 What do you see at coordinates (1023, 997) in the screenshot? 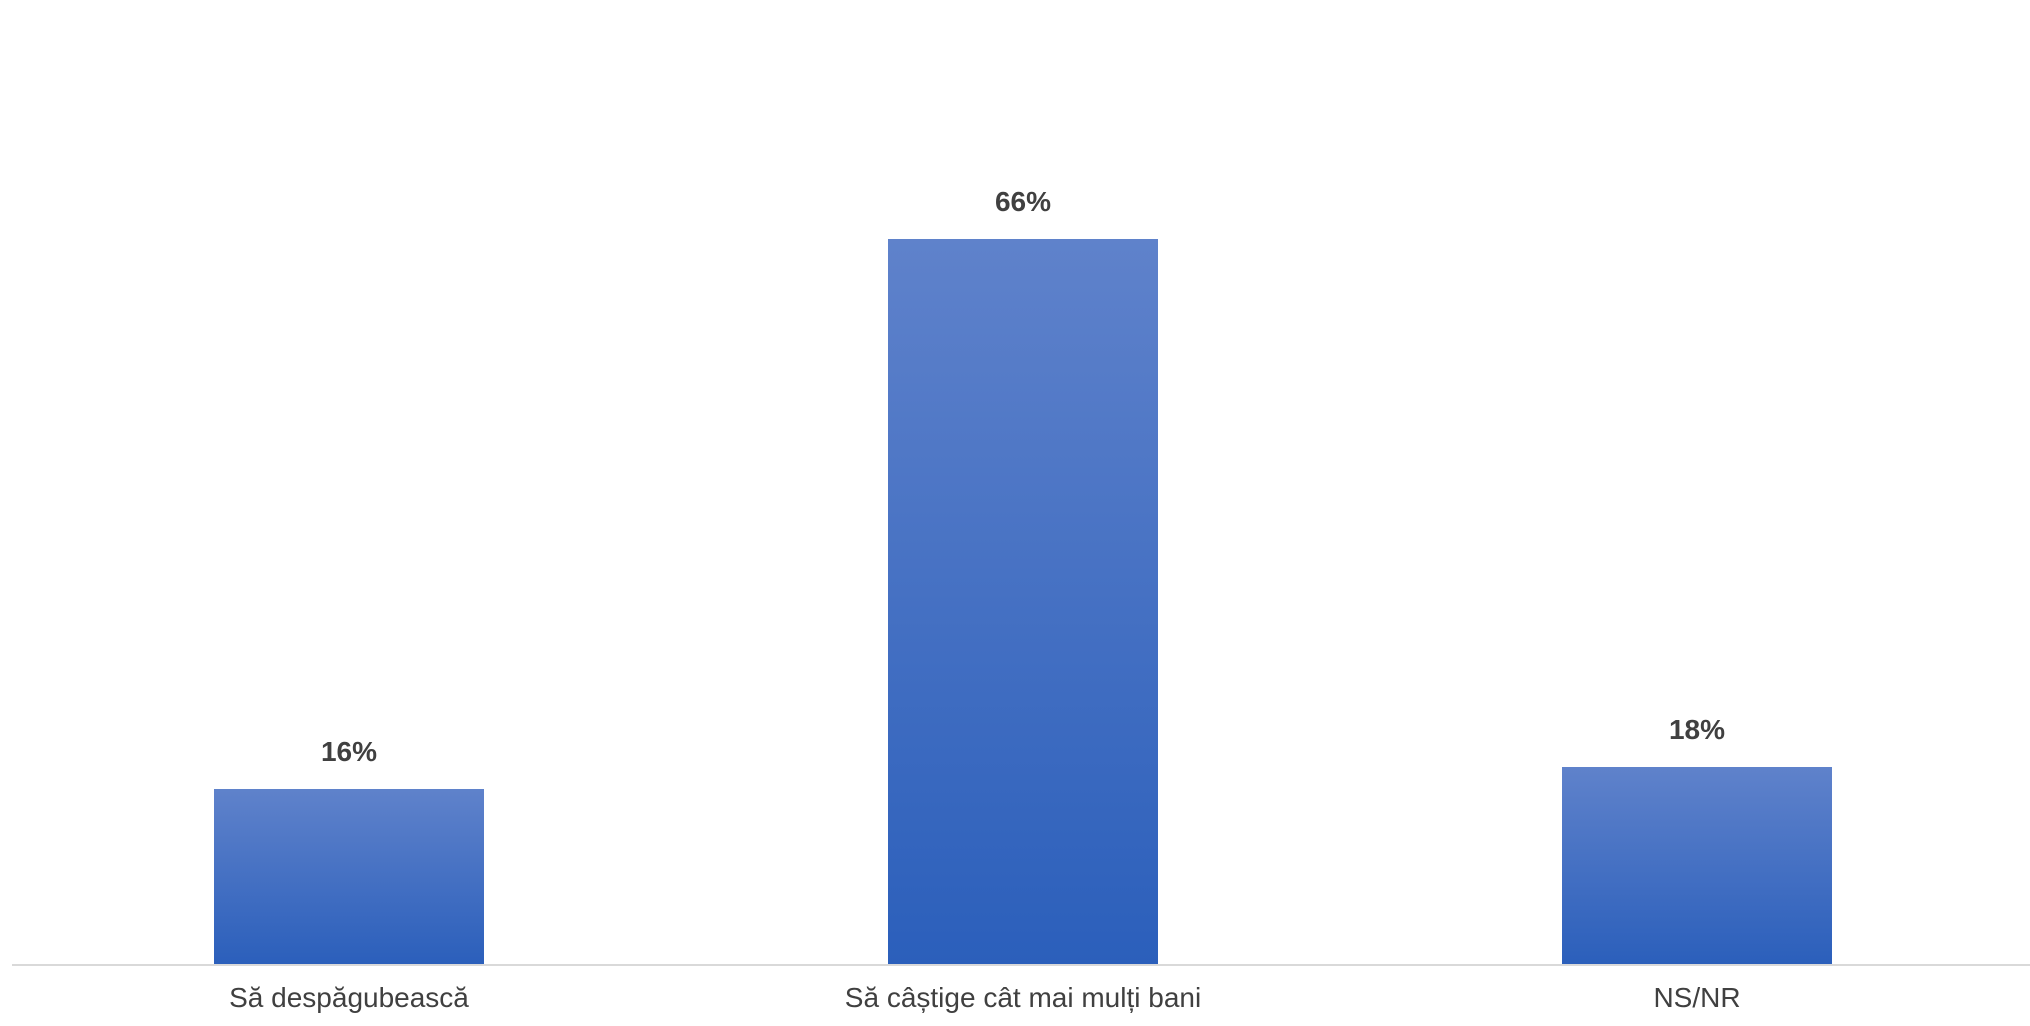
I see `category-label-2: Să câștige cât mai mulți bani` at bounding box center [1023, 997].